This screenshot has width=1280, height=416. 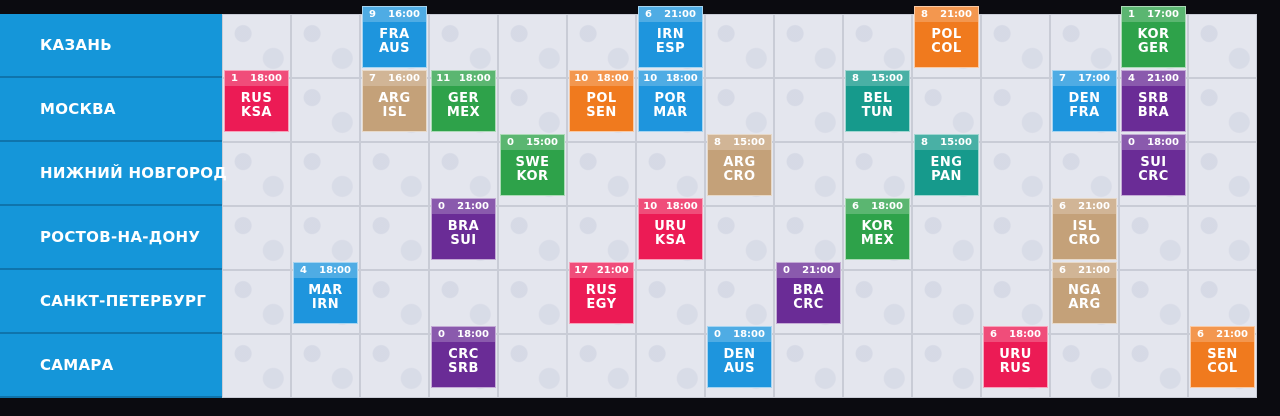 I want to click on match-number: 9, so click(x=373, y=14).